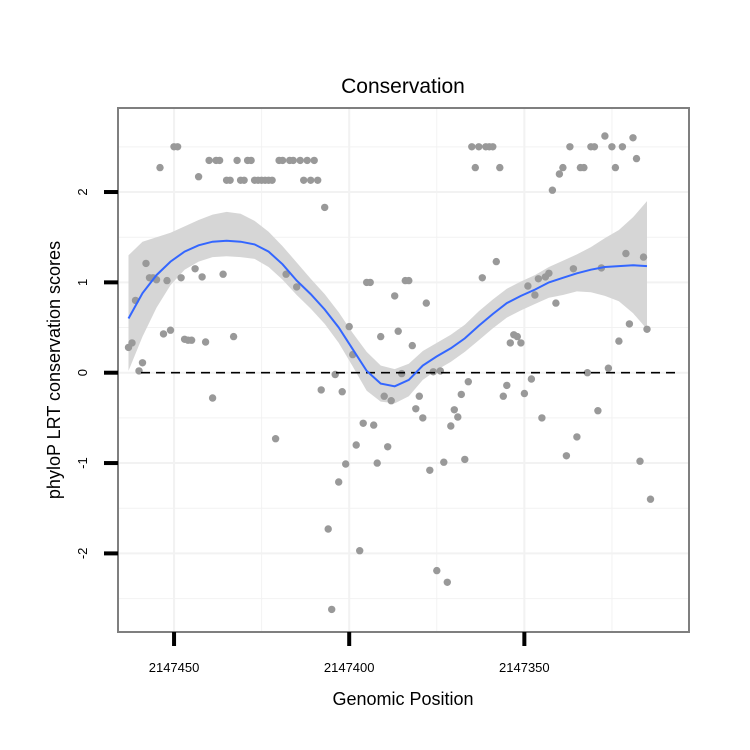  What do you see at coordinates (387, 313) in the screenshot?
I see `smooth-fit-line` at bounding box center [387, 313].